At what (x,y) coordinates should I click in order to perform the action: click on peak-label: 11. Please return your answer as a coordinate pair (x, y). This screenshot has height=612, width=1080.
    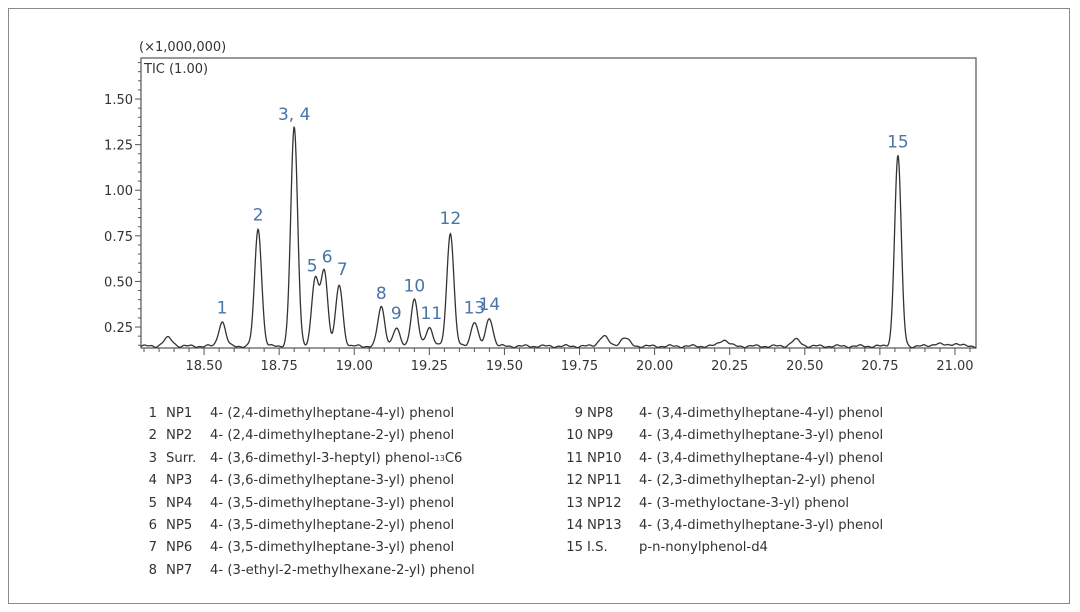
    Looking at the image, I should click on (432, 314).